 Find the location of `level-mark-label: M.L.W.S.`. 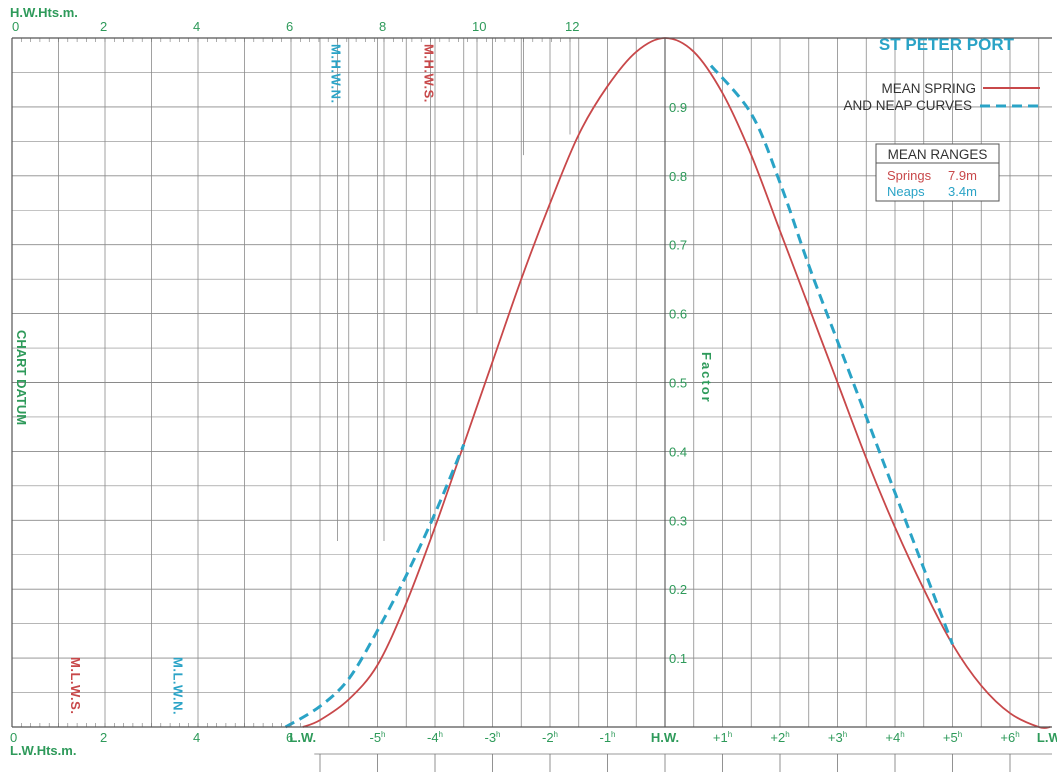

level-mark-label: M.L.W.S. is located at coordinates (75, 685).